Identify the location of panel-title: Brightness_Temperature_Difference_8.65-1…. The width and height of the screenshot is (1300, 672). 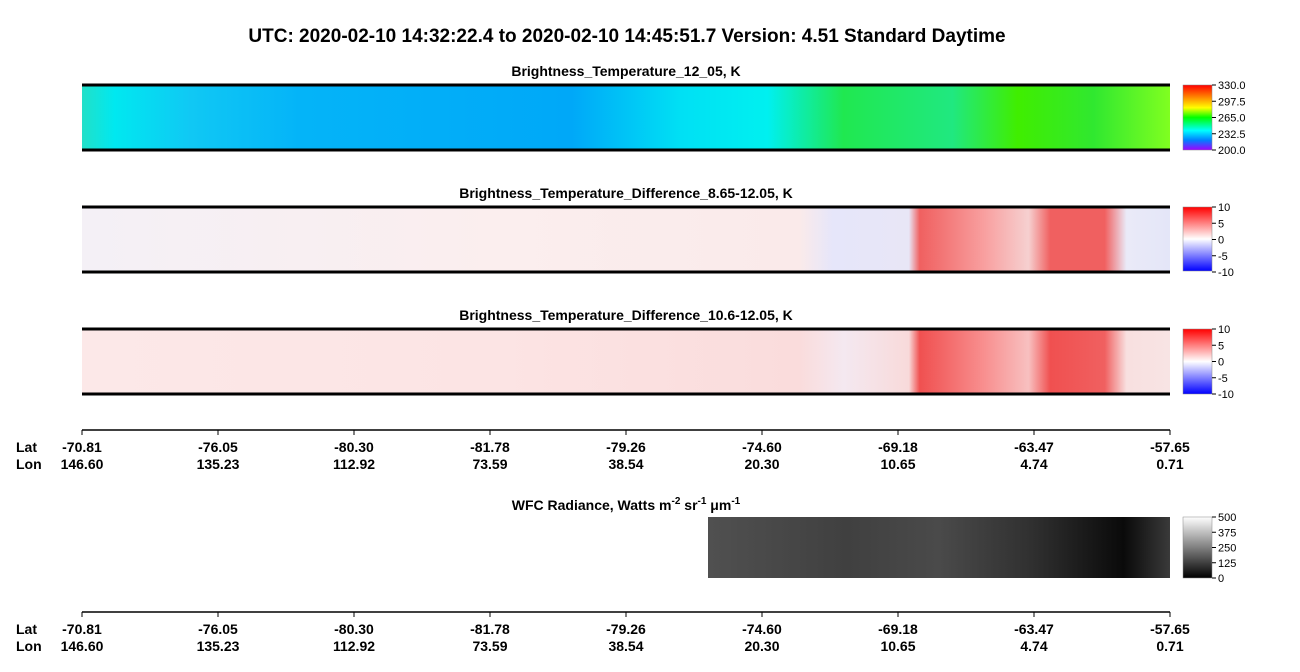
(626, 193).